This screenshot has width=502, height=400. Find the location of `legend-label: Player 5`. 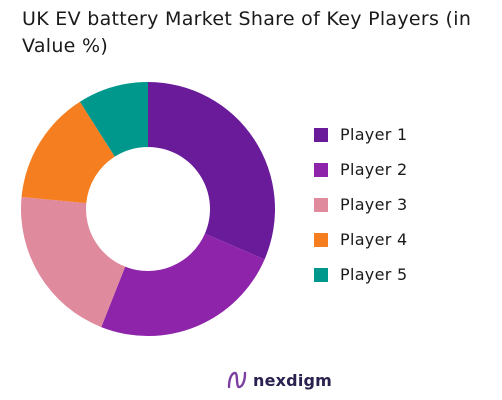

legend-label: Player 5 is located at coordinates (374, 274).